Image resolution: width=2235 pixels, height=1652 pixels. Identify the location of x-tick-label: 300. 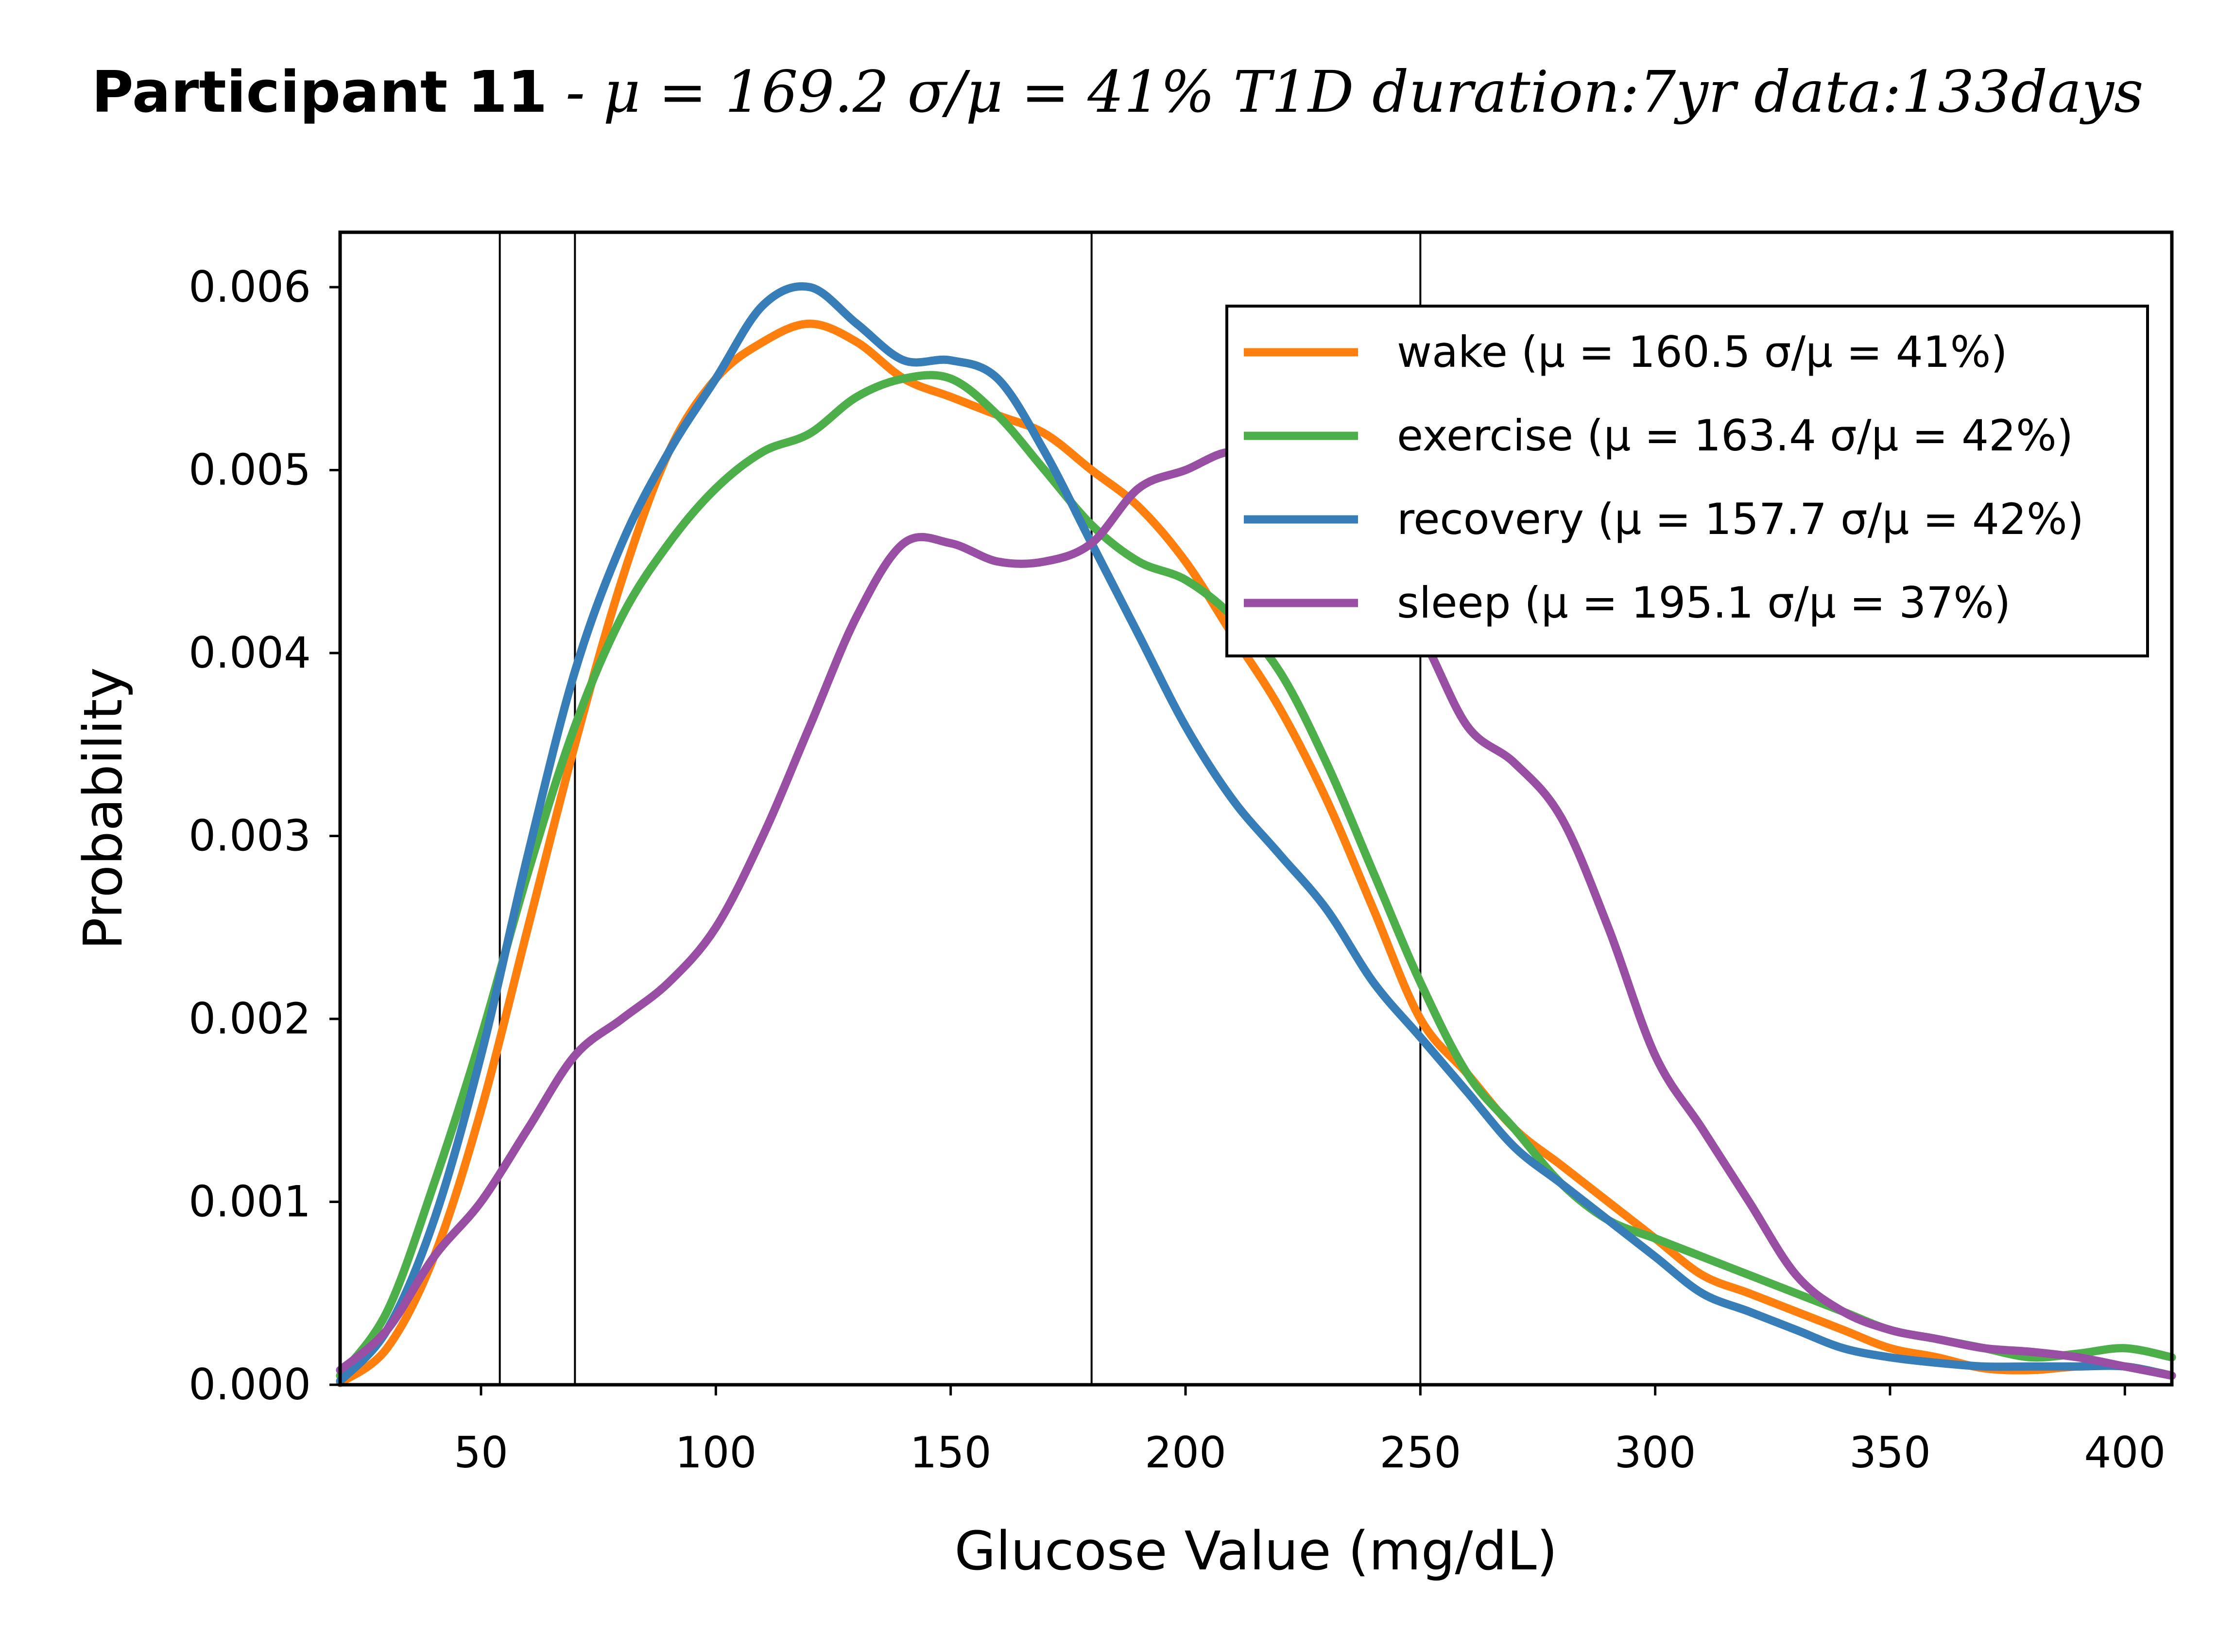
(1655, 1453).